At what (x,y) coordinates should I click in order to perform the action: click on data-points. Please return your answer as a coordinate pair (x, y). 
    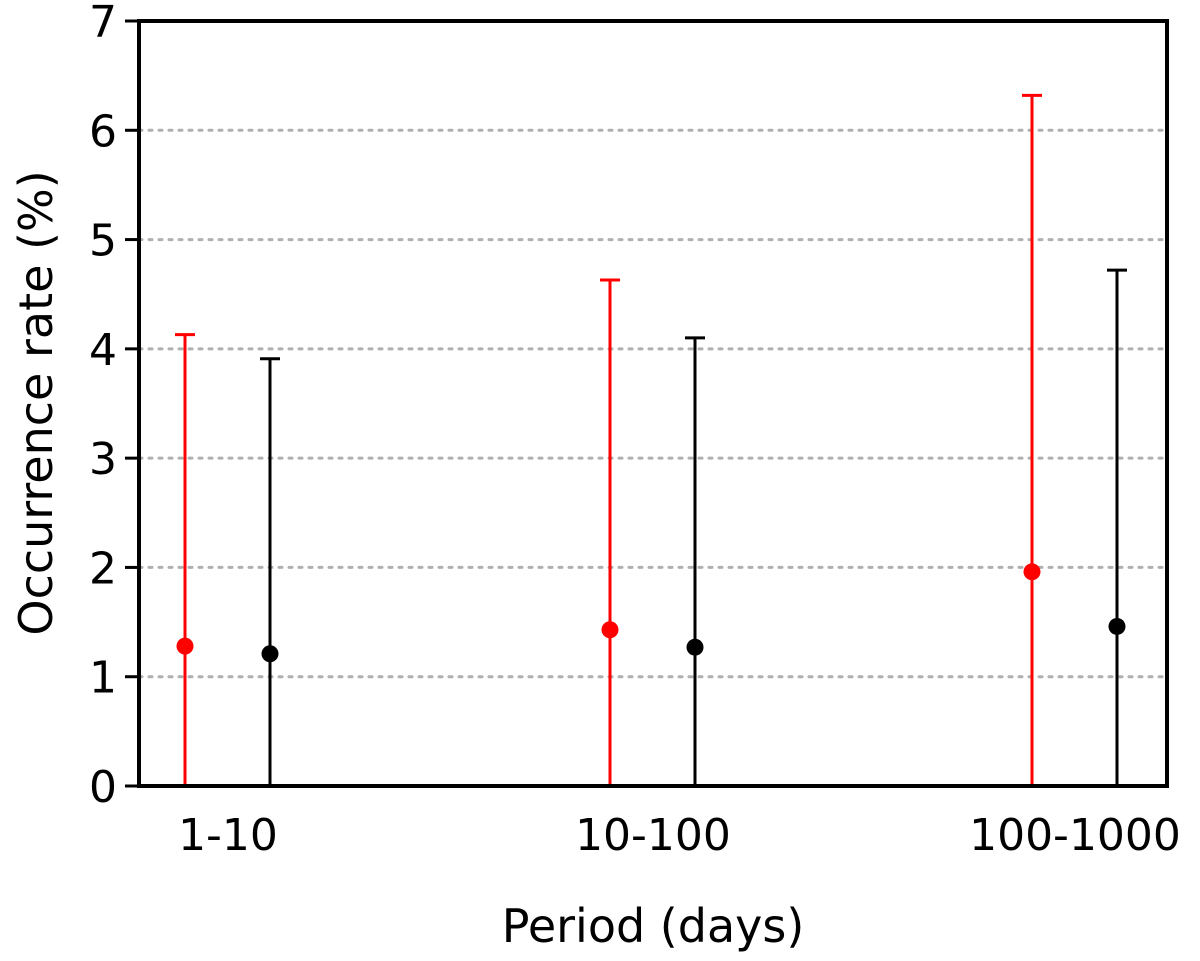
    Looking at the image, I should click on (651, 613).